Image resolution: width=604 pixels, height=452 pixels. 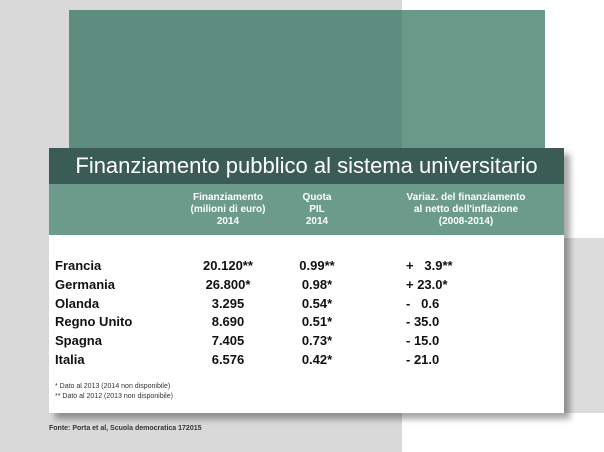 I want to click on table-row: Germania 26.800* 0.98* + 23.0*, so click(x=306, y=286).